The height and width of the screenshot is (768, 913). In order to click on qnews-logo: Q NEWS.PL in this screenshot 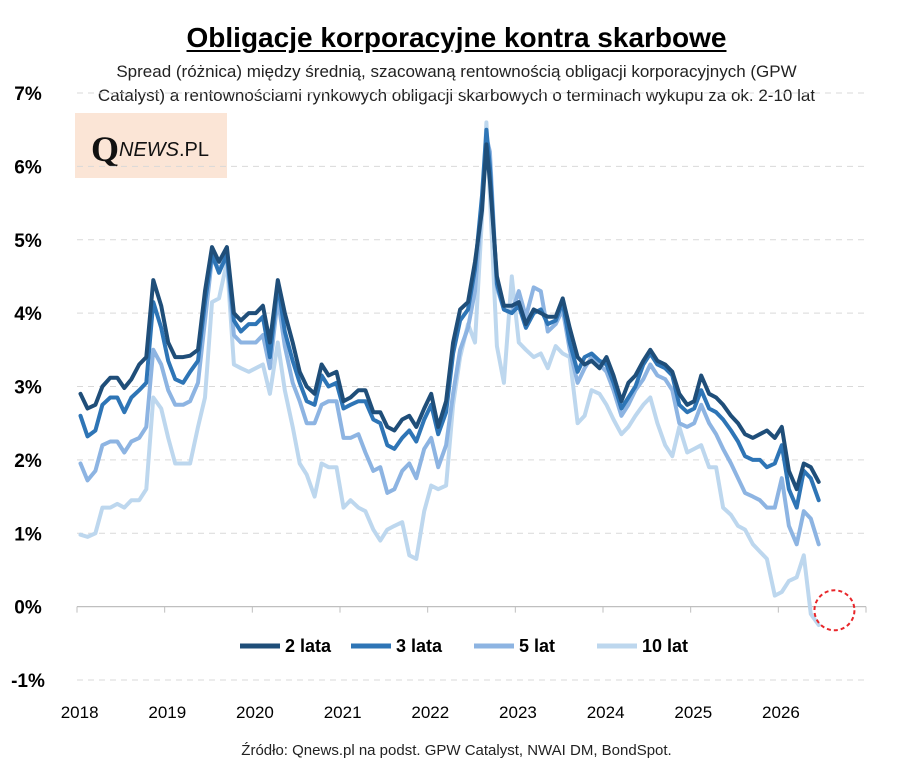, I will do `click(151, 145)`.